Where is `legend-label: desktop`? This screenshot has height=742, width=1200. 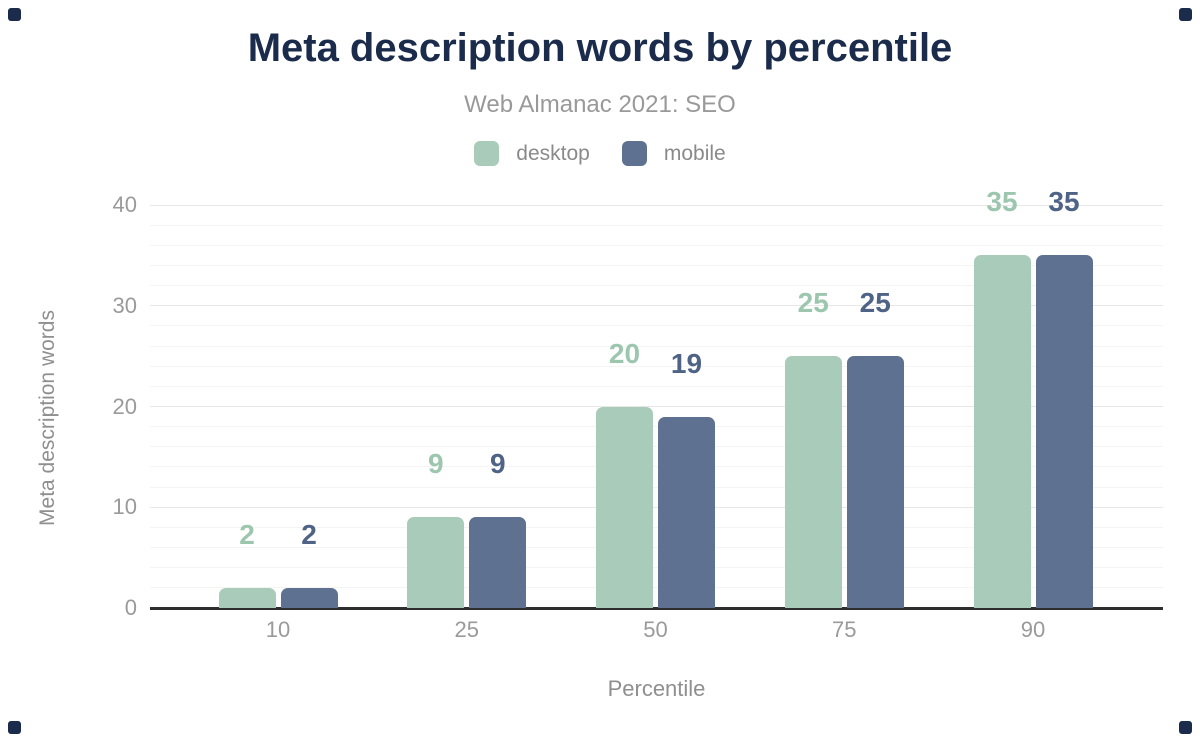 legend-label: desktop is located at coordinates (553, 153).